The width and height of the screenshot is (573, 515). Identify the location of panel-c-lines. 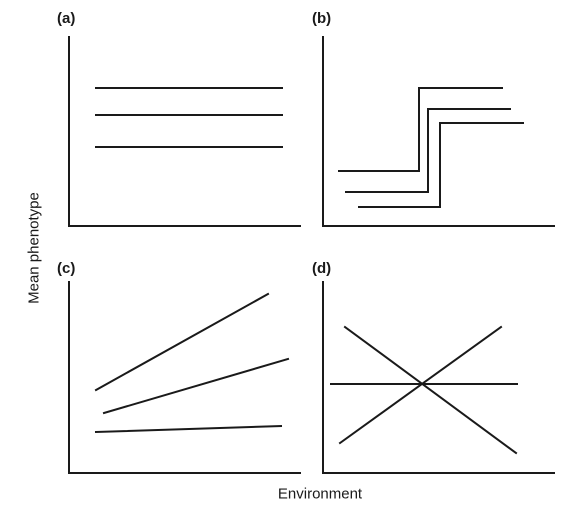
(192, 363).